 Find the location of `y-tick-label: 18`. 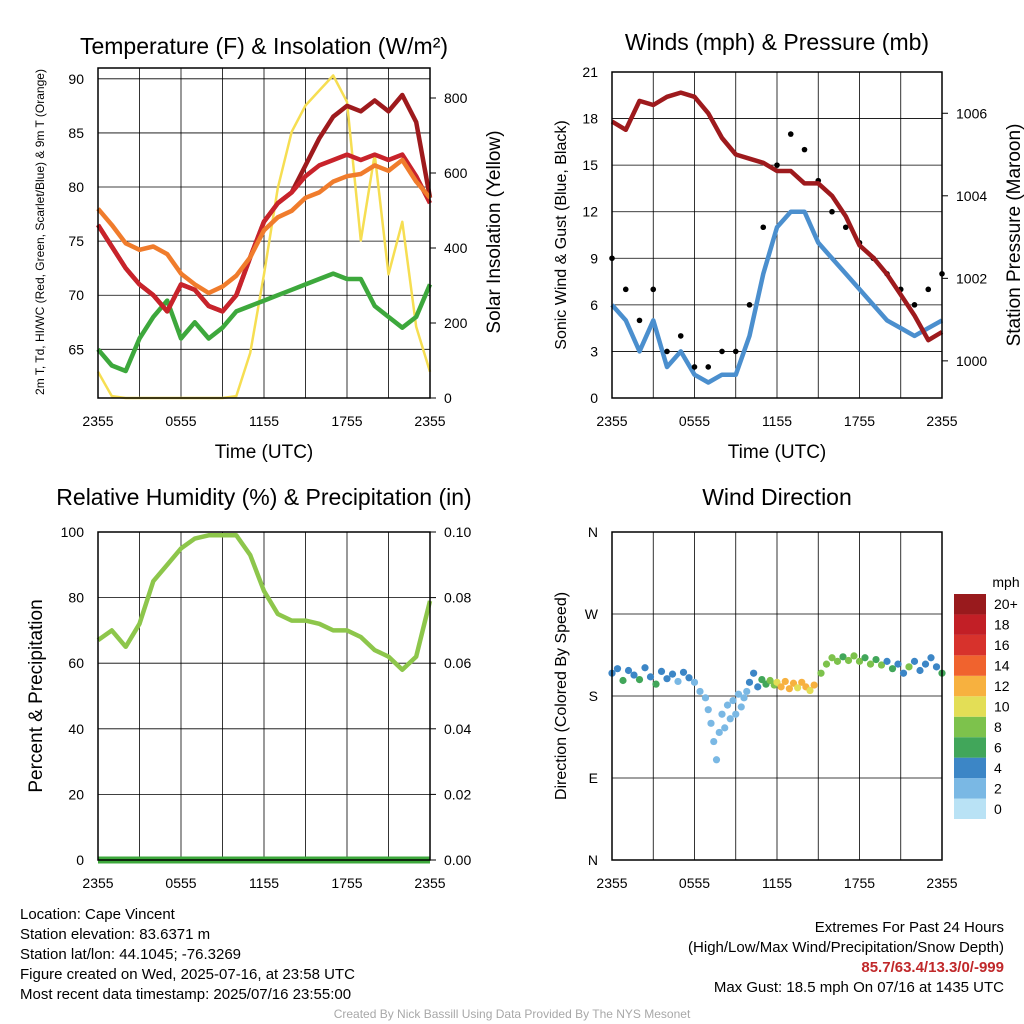

y-tick-label: 18 is located at coordinates (590, 119).